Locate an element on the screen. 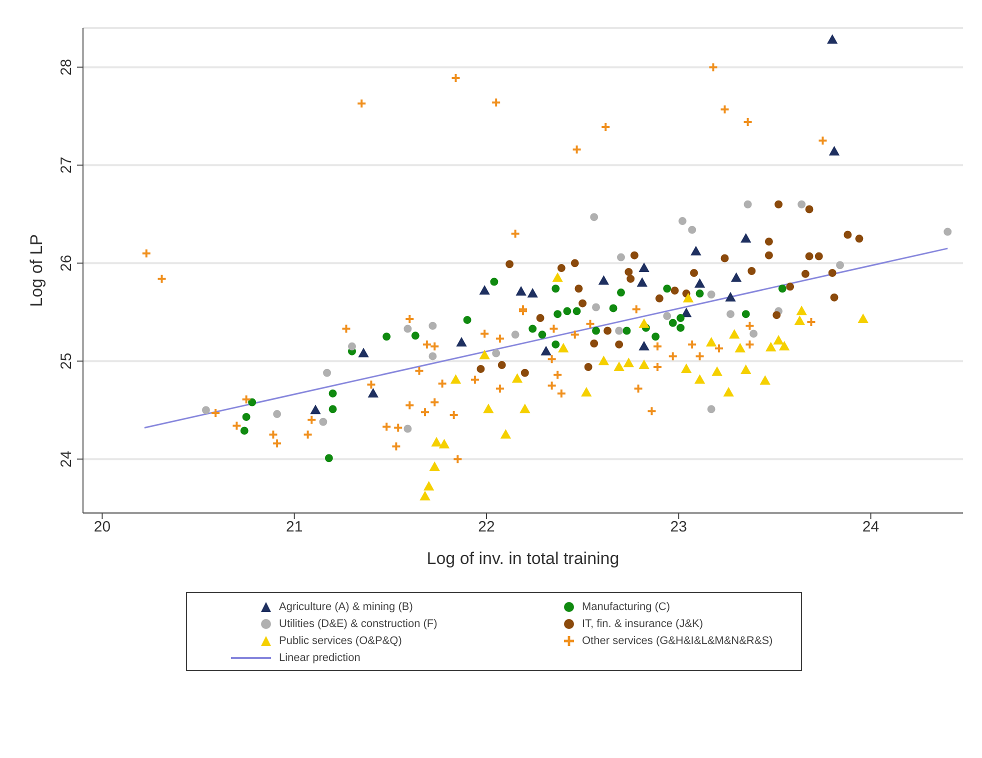 The width and height of the screenshot is (982, 758). y-tick-label: 27 is located at coordinates (66, 165).